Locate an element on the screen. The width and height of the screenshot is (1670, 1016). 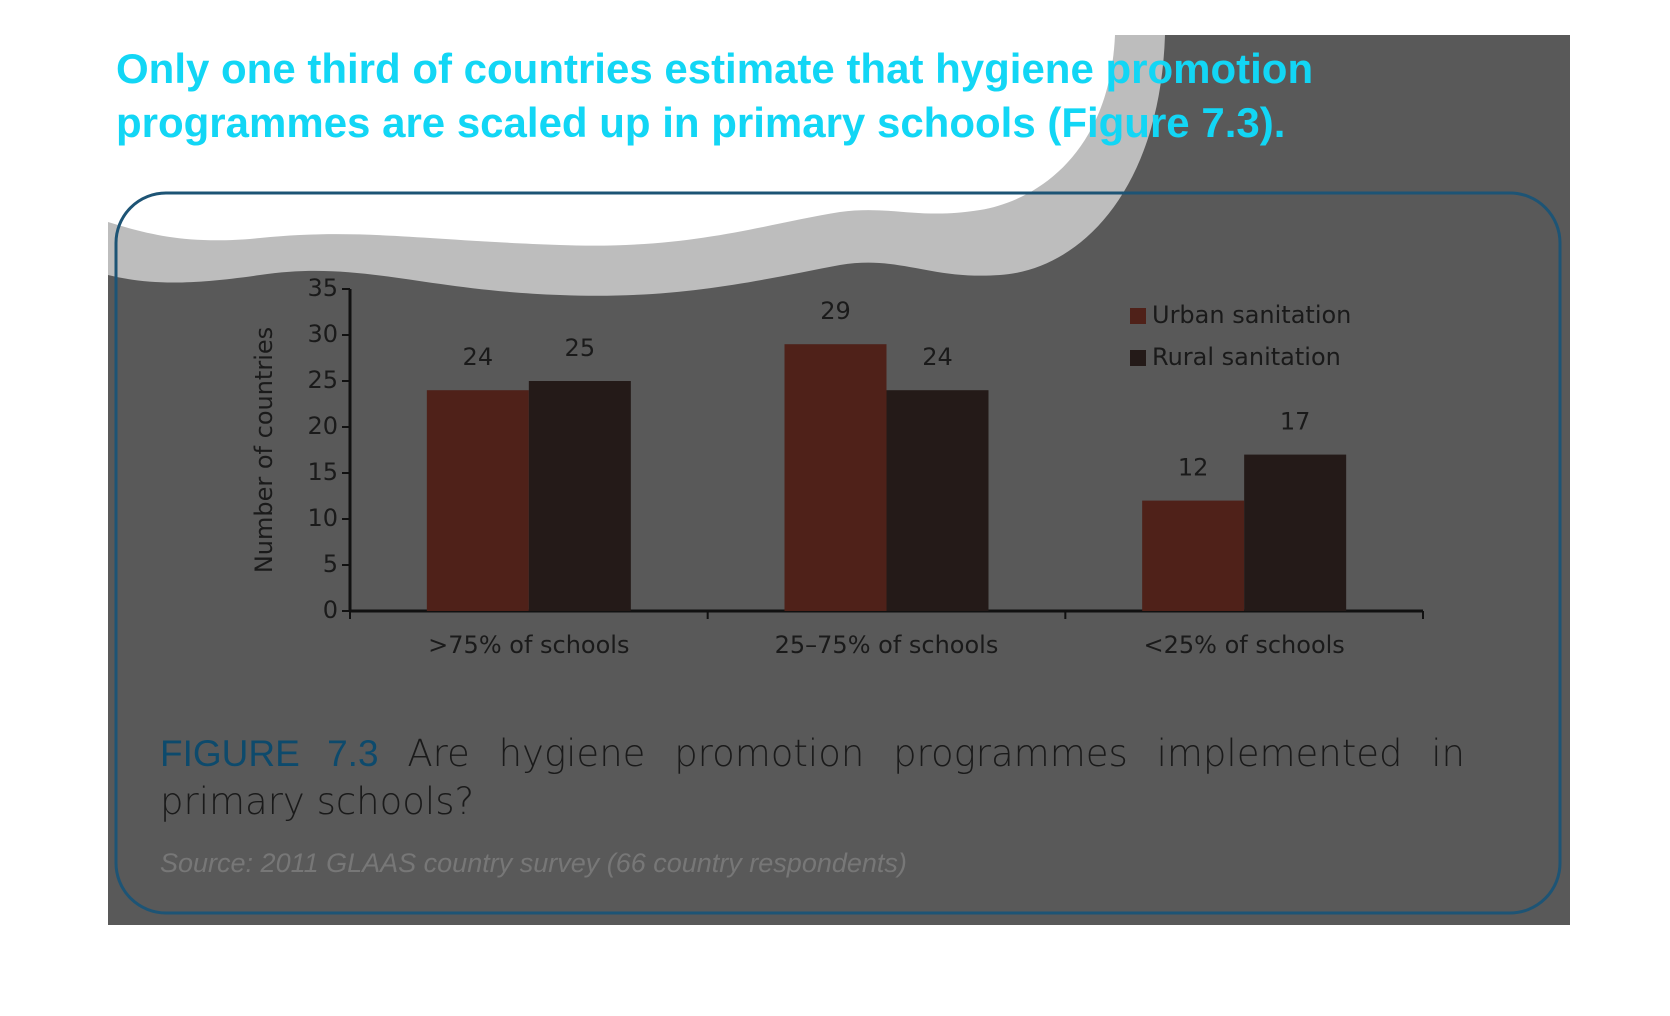
y-tick-label: 15 is located at coordinates (322, 472).